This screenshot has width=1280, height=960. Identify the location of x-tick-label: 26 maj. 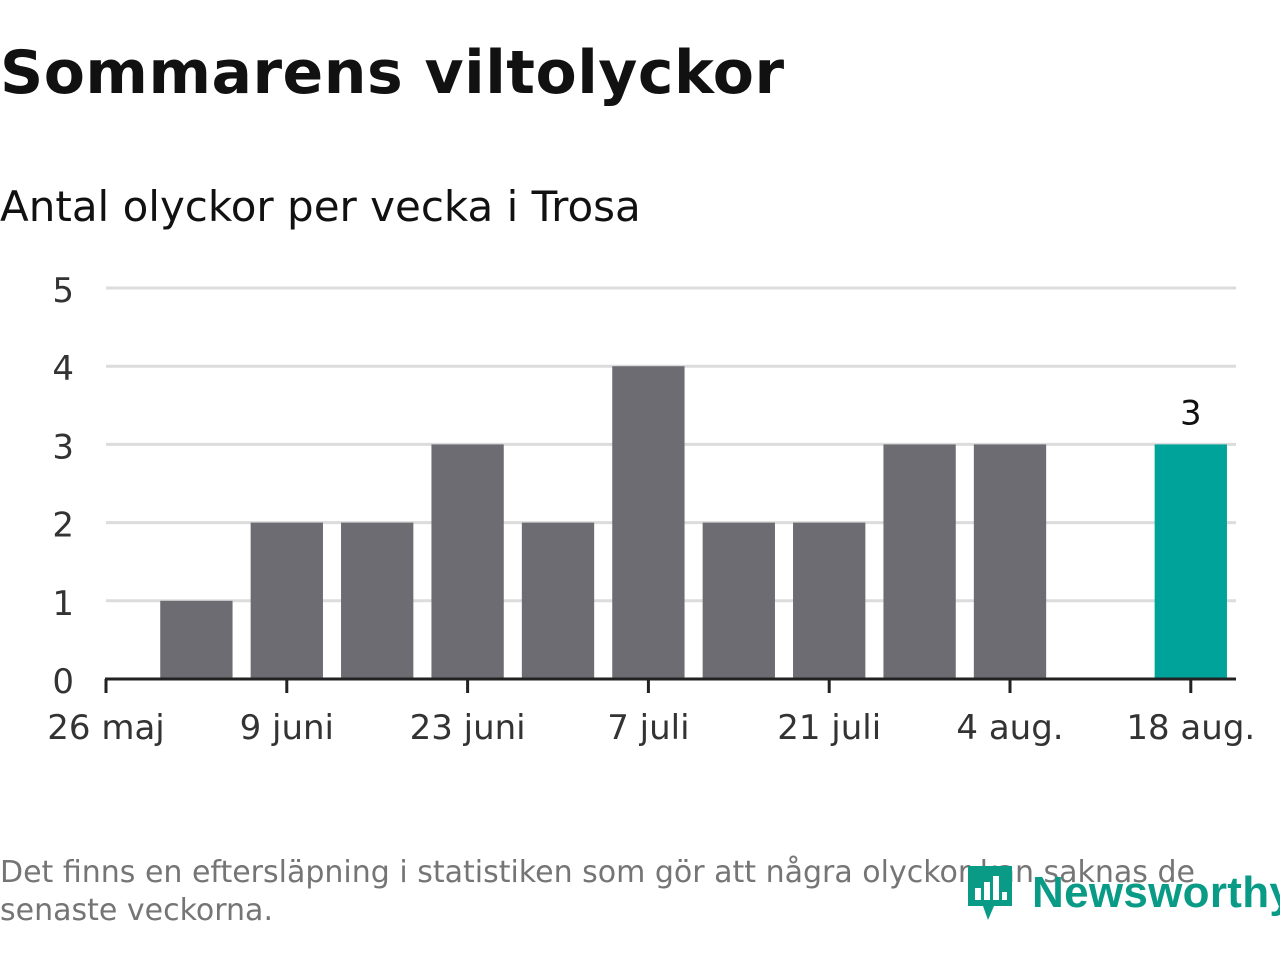
(105, 728).